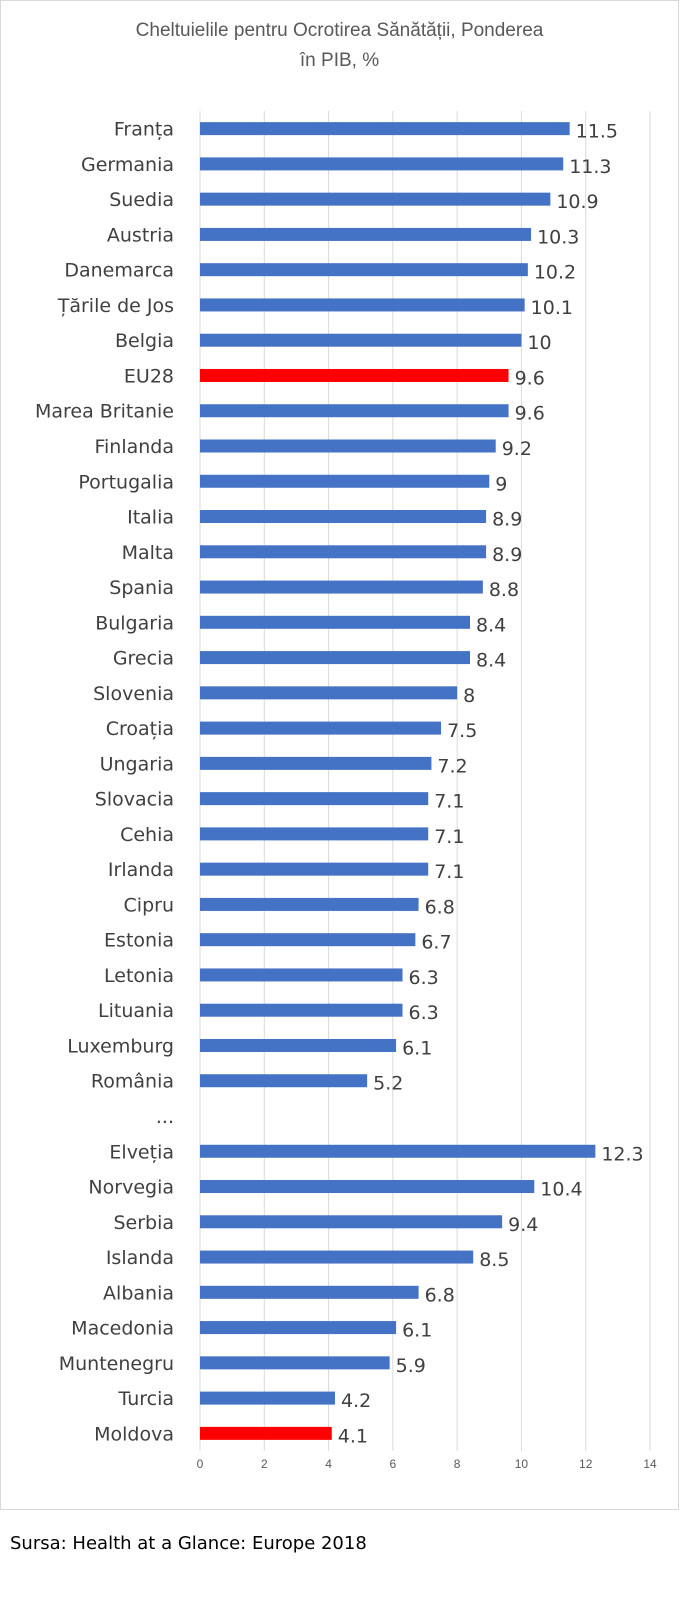  Describe the element at coordinates (134, 623) in the screenshot. I see `category-label: Bulgaria` at that location.